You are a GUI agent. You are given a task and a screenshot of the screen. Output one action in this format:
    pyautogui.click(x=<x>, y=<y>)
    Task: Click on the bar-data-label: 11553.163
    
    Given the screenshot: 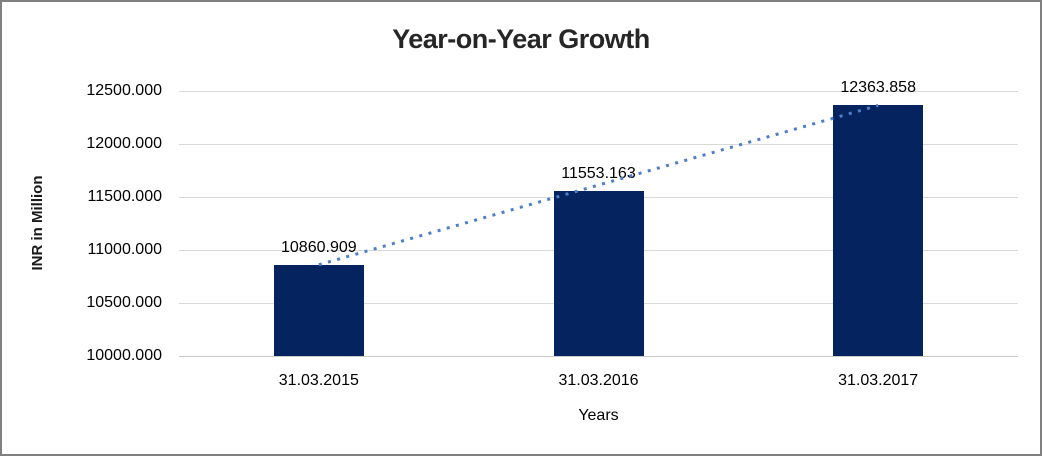 What is the action you would take?
    pyautogui.click(x=598, y=174)
    